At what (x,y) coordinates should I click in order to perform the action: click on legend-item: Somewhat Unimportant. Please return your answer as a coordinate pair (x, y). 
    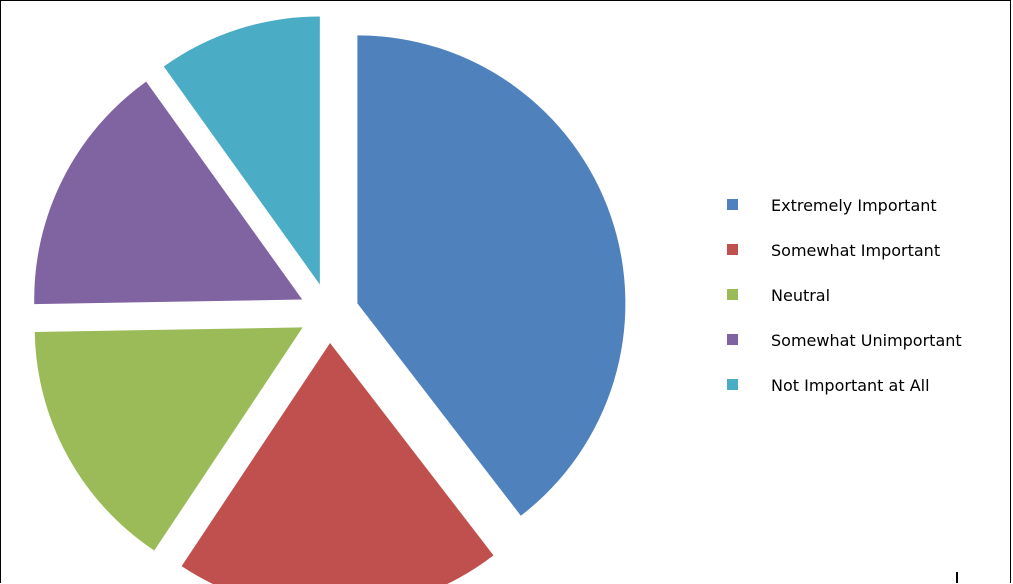
    Looking at the image, I should click on (869, 354).